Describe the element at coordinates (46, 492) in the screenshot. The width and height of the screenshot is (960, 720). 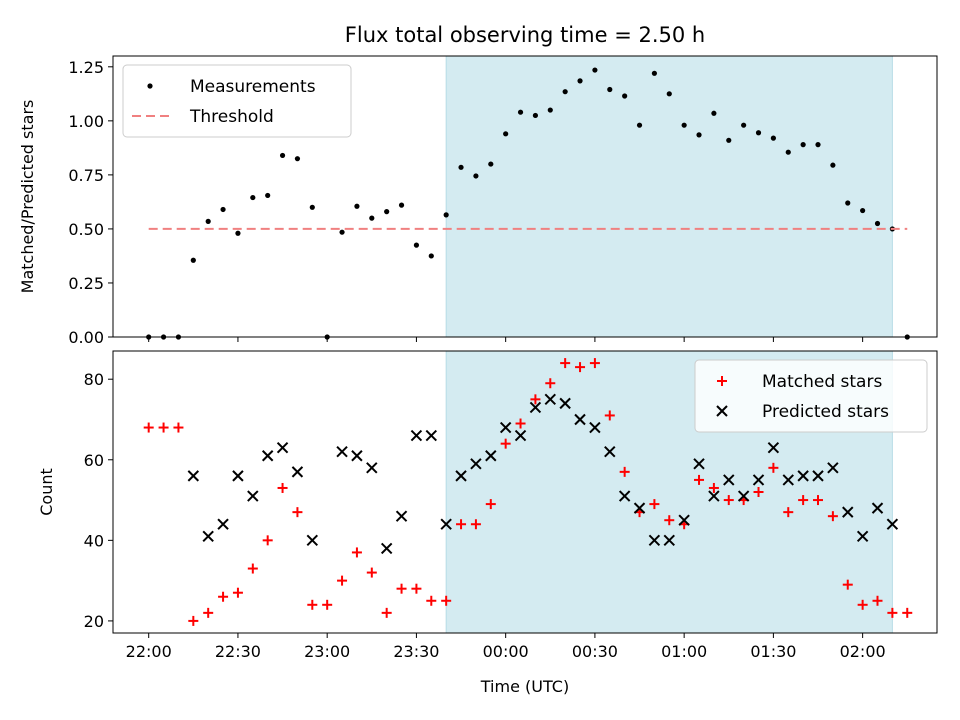
I see `bottom-y-axis-label: Count` at that location.